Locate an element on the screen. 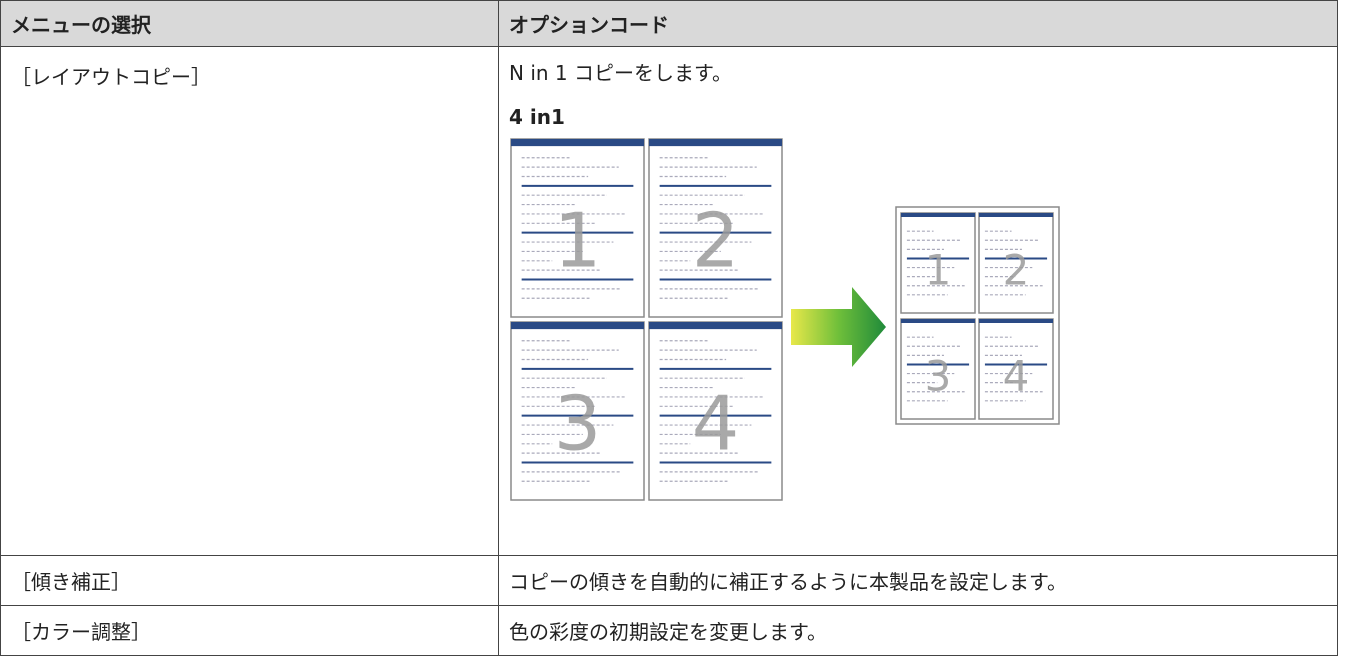 The image size is (1347, 656). arrow is located at coordinates (838, 327).